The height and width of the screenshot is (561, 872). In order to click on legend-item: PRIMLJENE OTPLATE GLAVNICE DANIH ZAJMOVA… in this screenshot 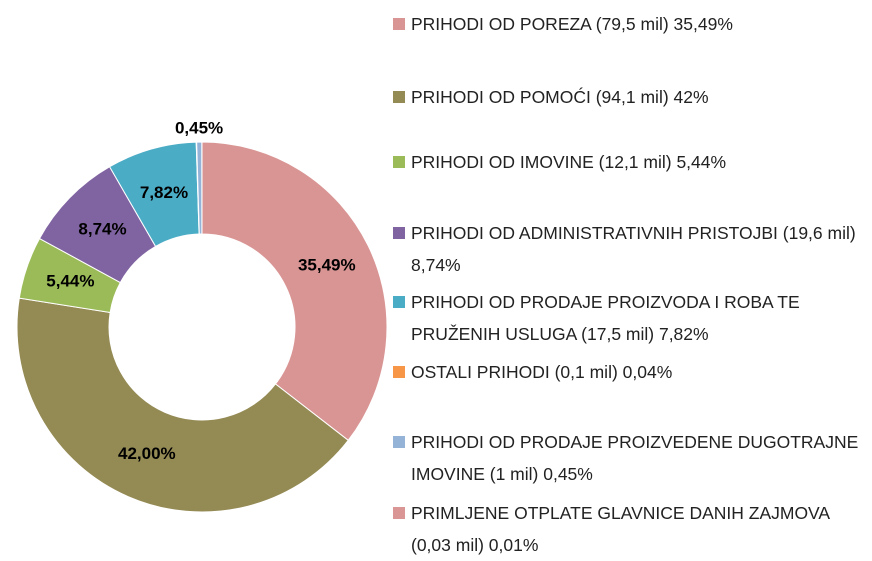, I will do `click(628, 529)`.